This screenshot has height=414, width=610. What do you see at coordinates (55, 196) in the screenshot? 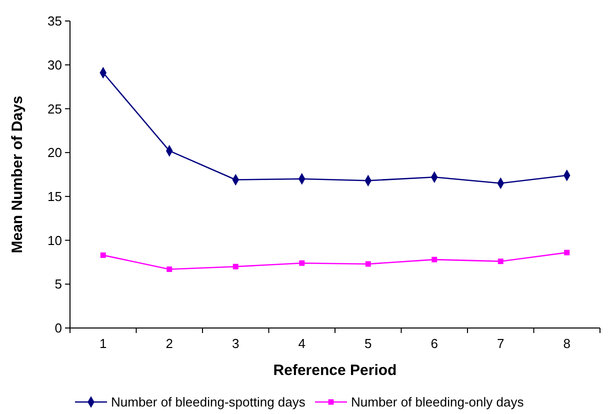
I see `y-tick-label: 15` at bounding box center [55, 196].